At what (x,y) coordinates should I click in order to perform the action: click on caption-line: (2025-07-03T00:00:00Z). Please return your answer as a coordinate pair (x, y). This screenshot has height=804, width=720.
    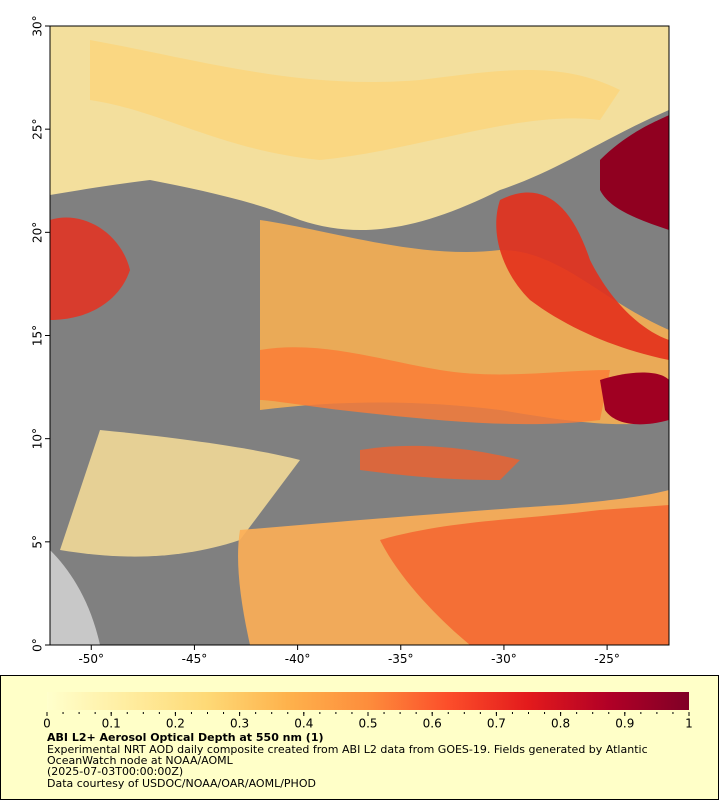
    Looking at the image, I should click on (115, 771).